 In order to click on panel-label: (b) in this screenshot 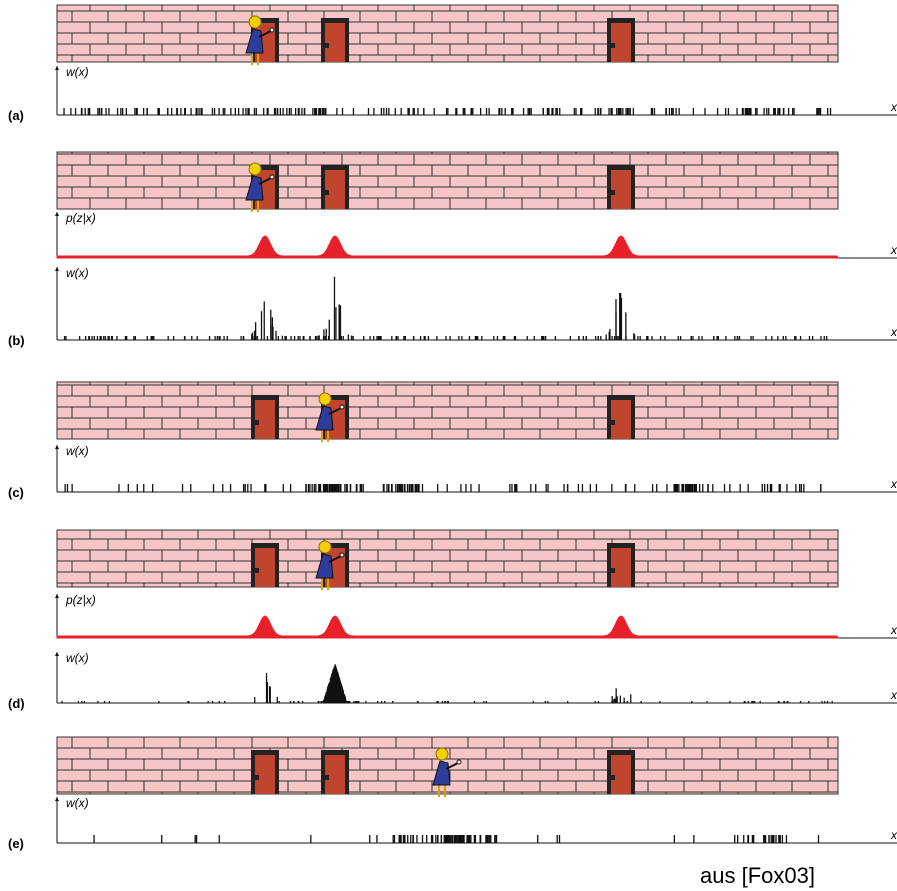, I will do `click(16, 340)`.